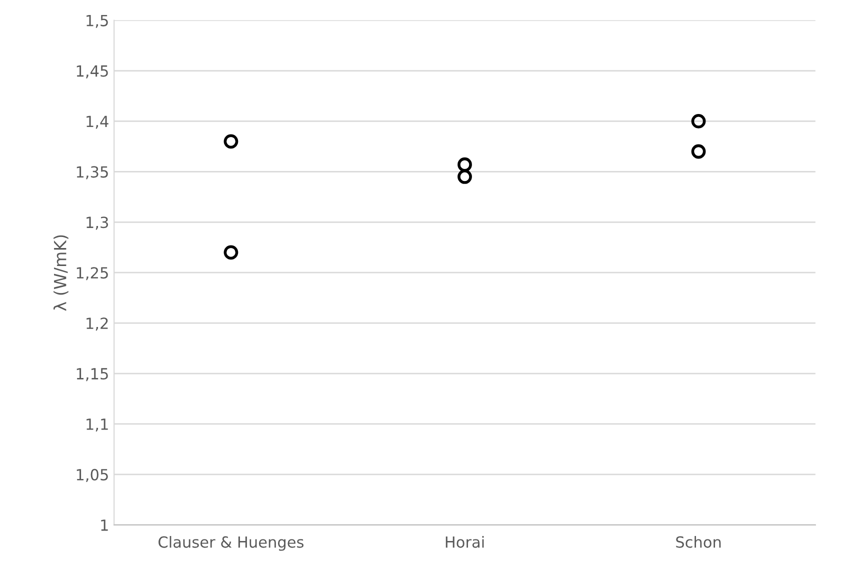 The width and height of the screenshot is (845, 580). What do you see at coordinates (97, 122) in the screenshot?
I see `y-tick-label: 1,4` at bounding box center [97, 122].